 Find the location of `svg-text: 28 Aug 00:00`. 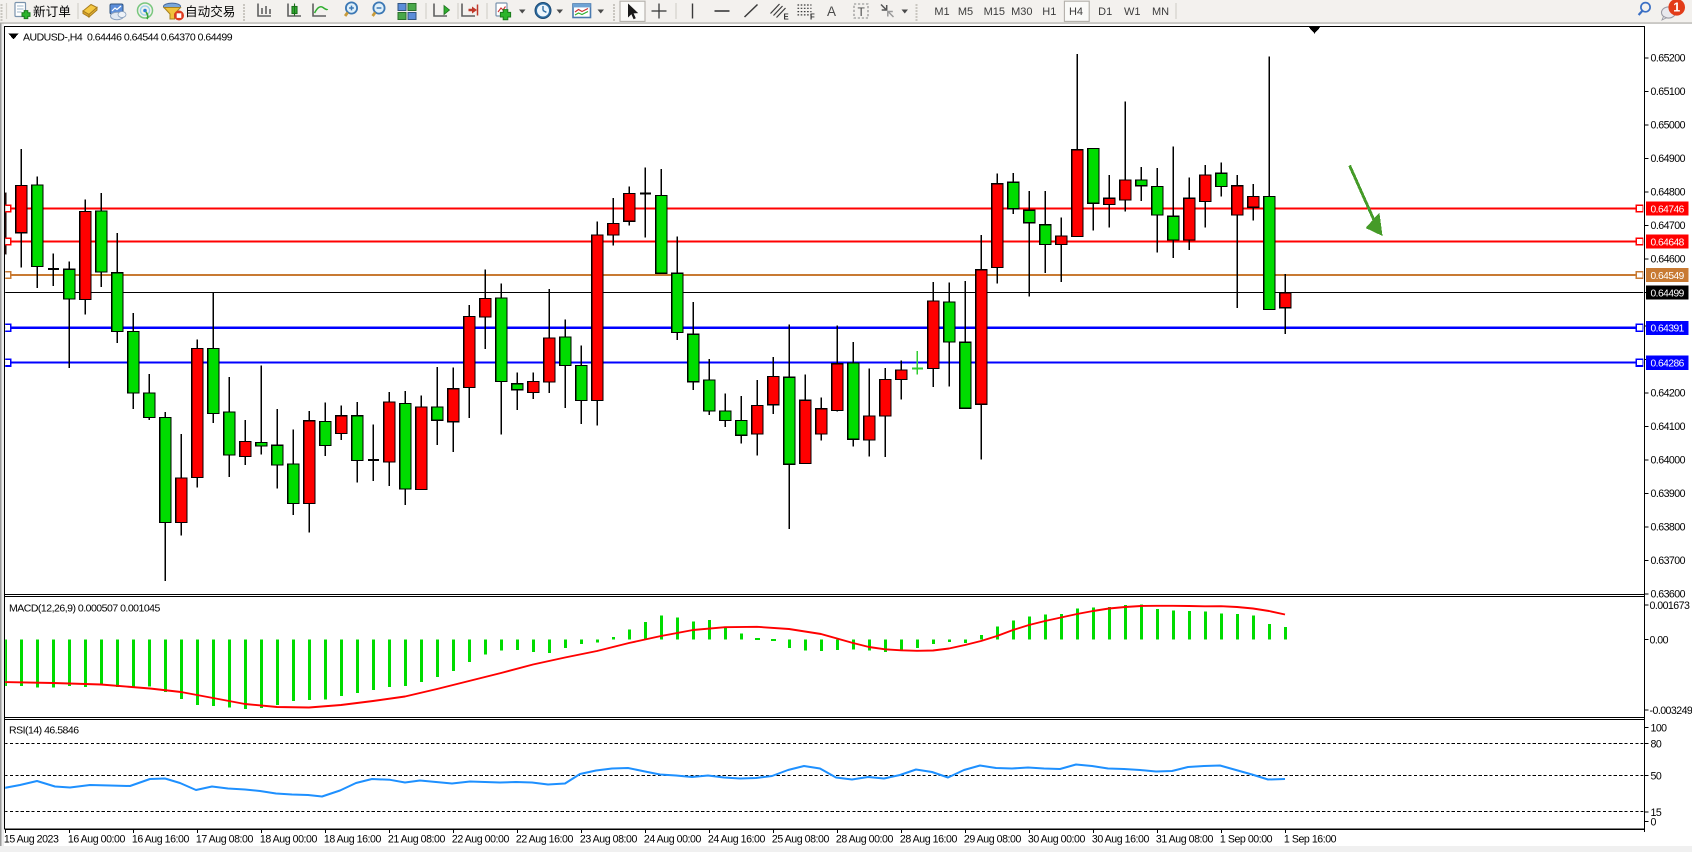

svg-text: 28 Aug 00:00 is located at coordinates (865, 840).